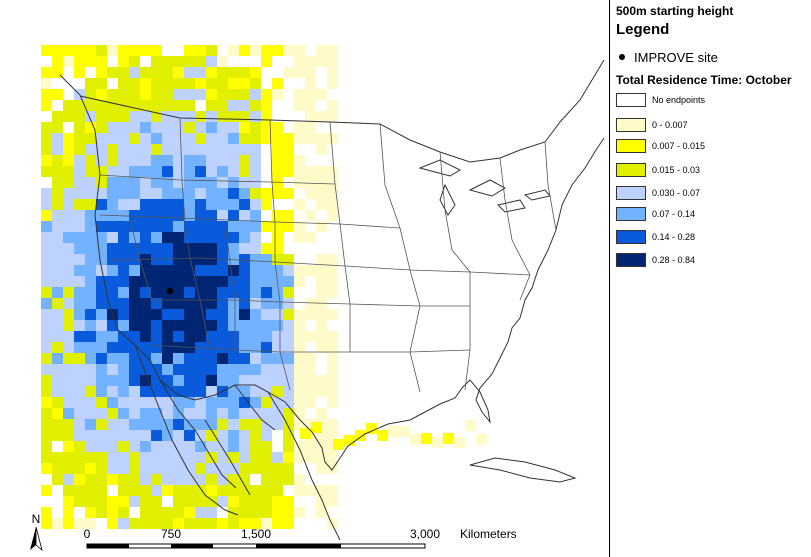  What do you see at coordinates (33, 538) in the screenshot?
I see `north-arrow-icon` at bounding box center [33, 538].